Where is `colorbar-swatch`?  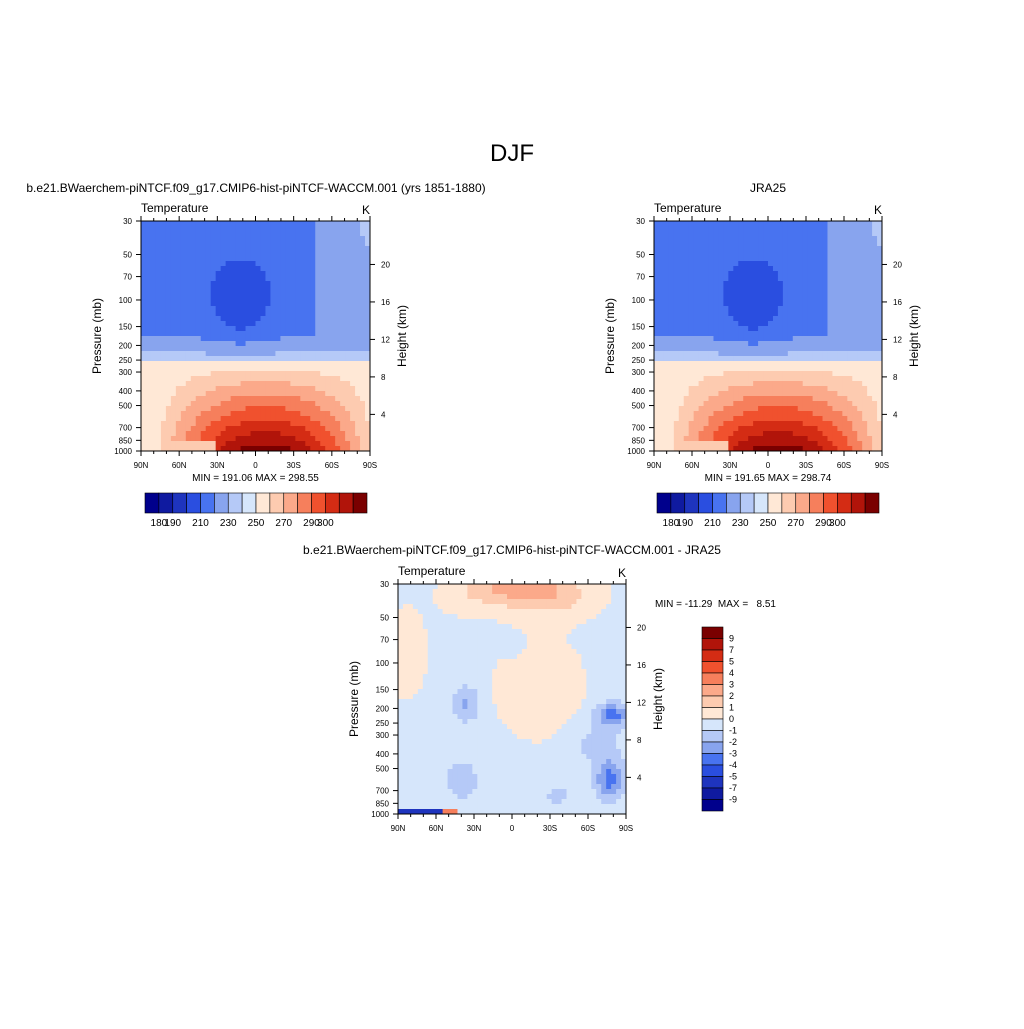
colorbar-swatch is located at coordinates (761, 503).